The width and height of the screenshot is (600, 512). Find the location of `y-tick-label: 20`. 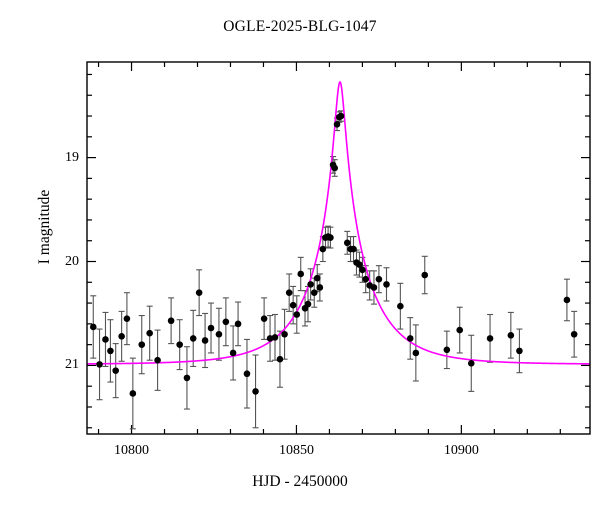

y-tick-label: 20 is located at coordinates (72, 261).